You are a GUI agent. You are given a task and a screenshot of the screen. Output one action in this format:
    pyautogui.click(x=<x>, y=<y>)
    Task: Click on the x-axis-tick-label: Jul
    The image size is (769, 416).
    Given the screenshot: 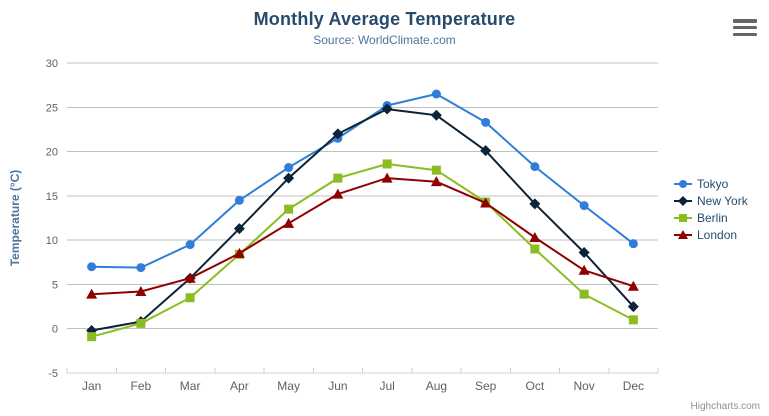 What is the action you would take?
    pyautogui.click(x=386, y=386)
    